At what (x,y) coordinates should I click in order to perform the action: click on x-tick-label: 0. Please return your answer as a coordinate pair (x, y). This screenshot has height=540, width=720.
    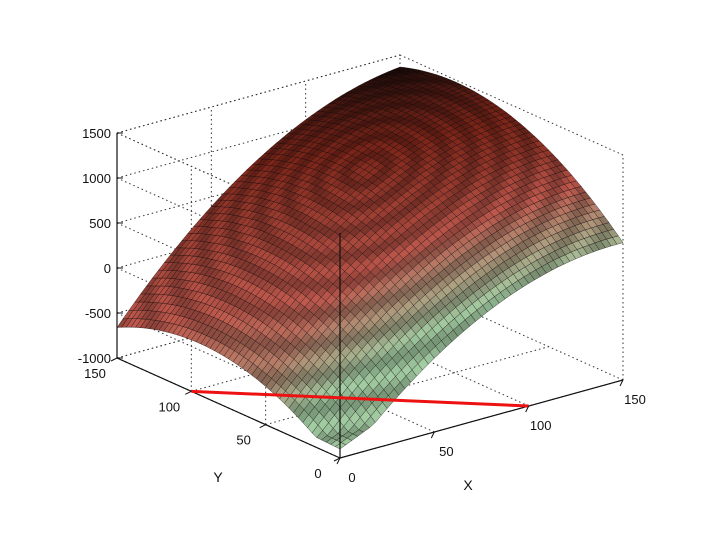
    Looking at the image, I should click on (351, 477).